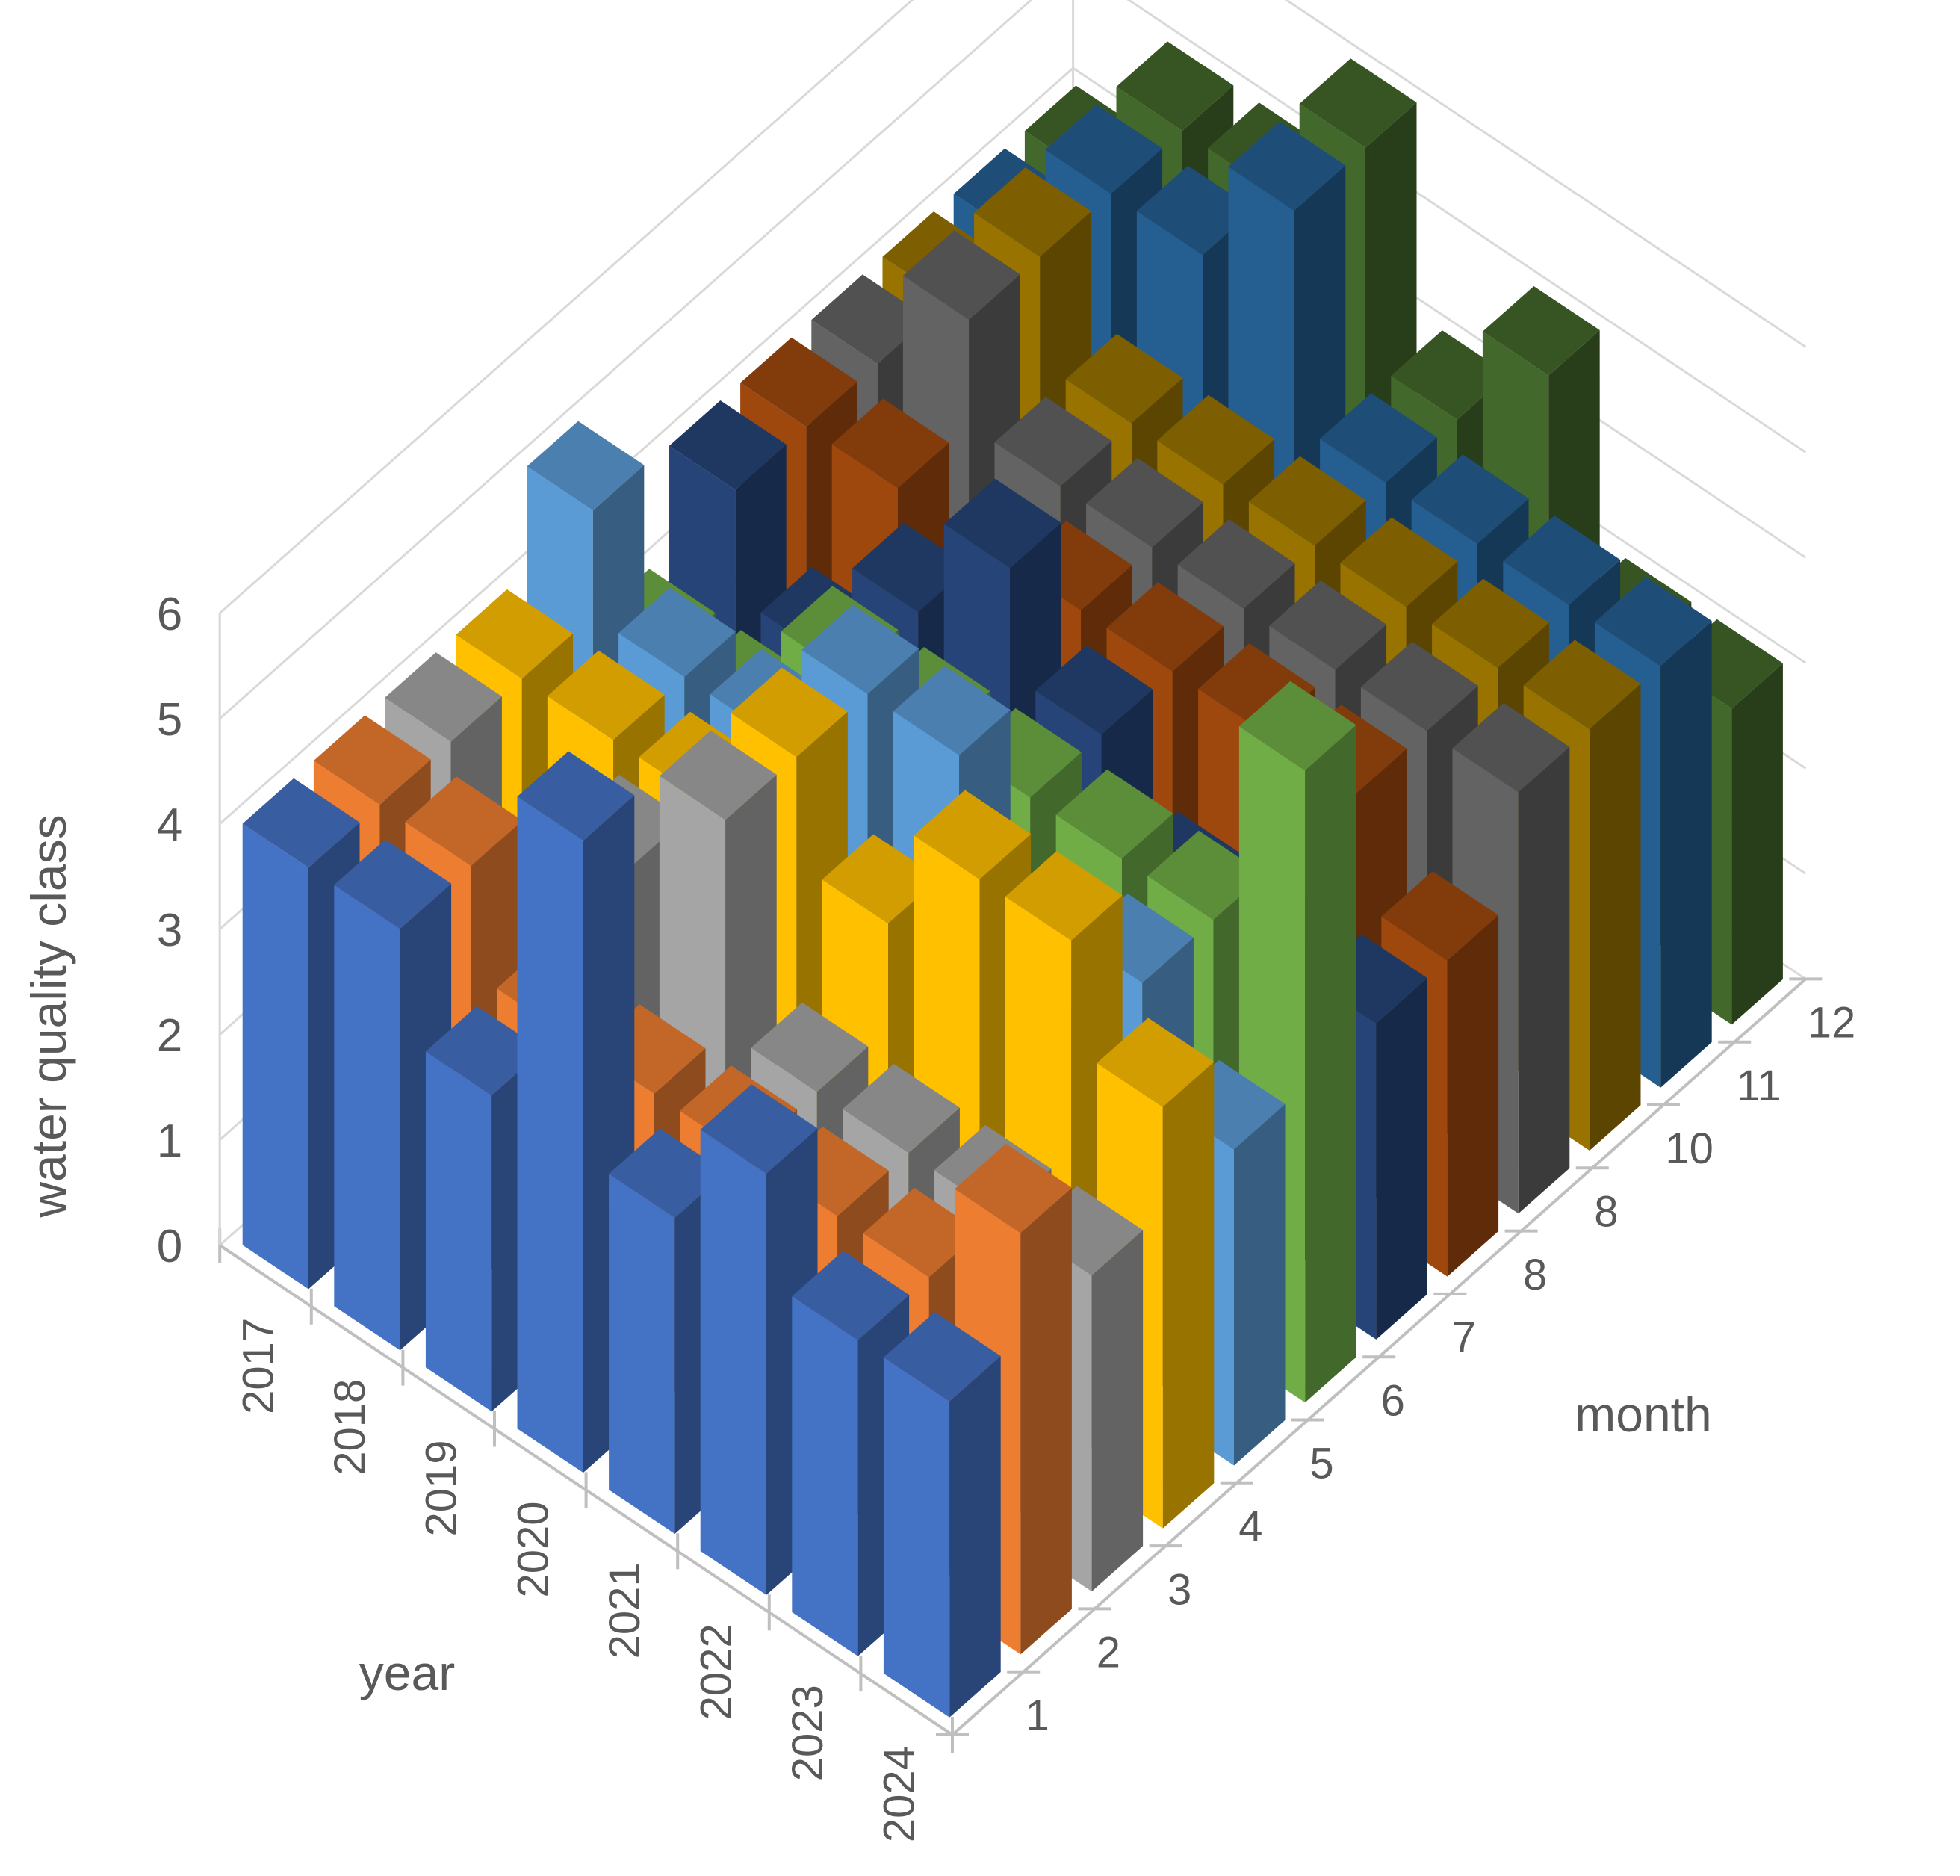 The width and height of the screenshot is (1960, 1876). Describe the element at coordinates (442, 1488) in the screenshot. I see `x-tick-label-2019: 2019` at that location.